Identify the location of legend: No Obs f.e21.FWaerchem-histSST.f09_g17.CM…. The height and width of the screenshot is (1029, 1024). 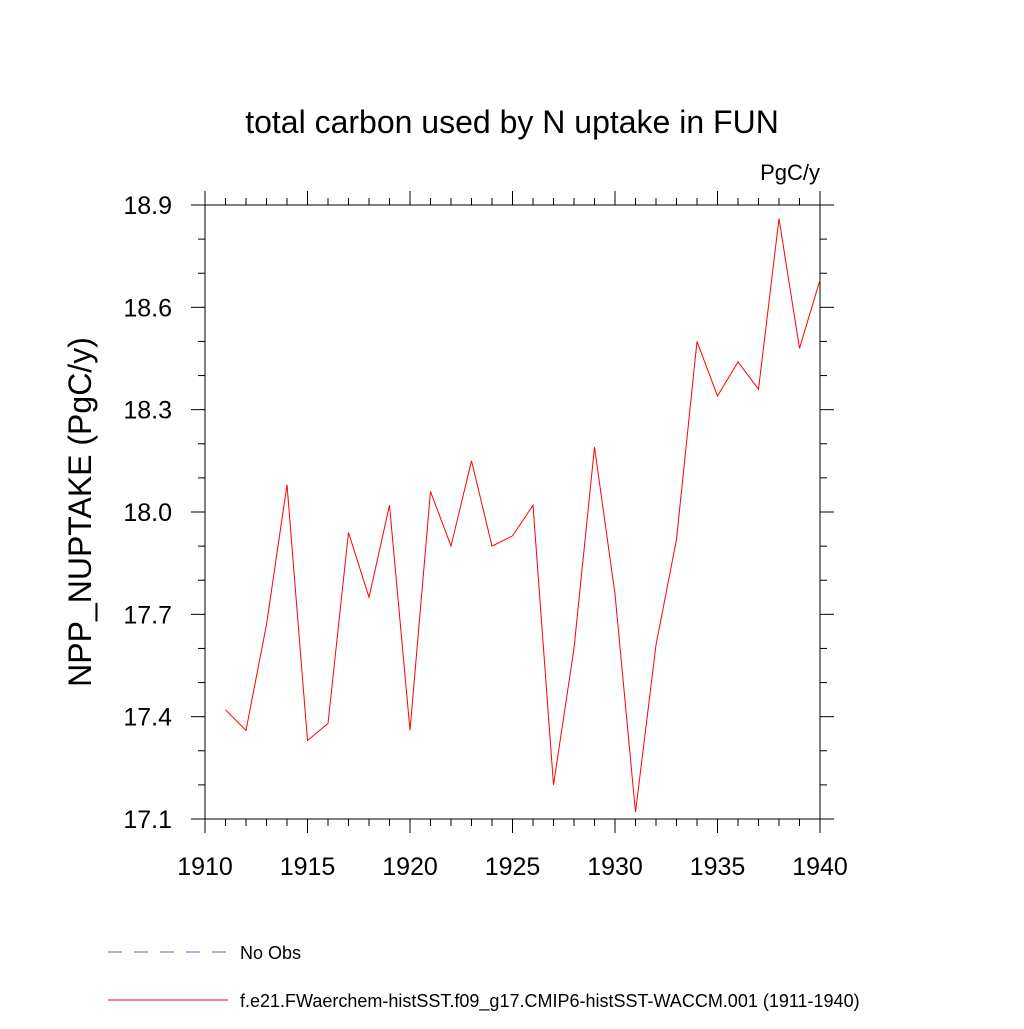
(484, 977).